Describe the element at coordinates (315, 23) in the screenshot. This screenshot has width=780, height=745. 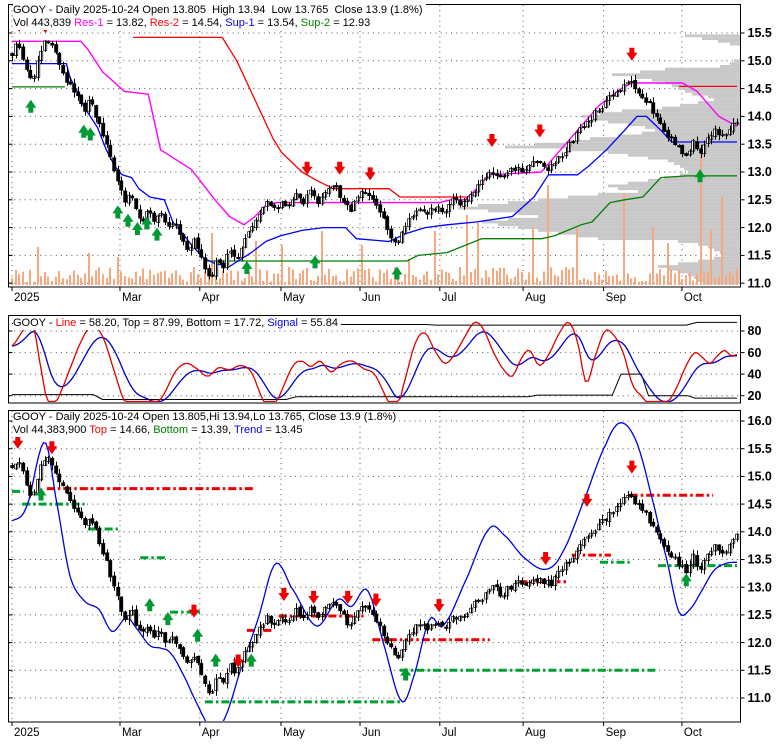
I see `header-part: Sup-2` at that location.